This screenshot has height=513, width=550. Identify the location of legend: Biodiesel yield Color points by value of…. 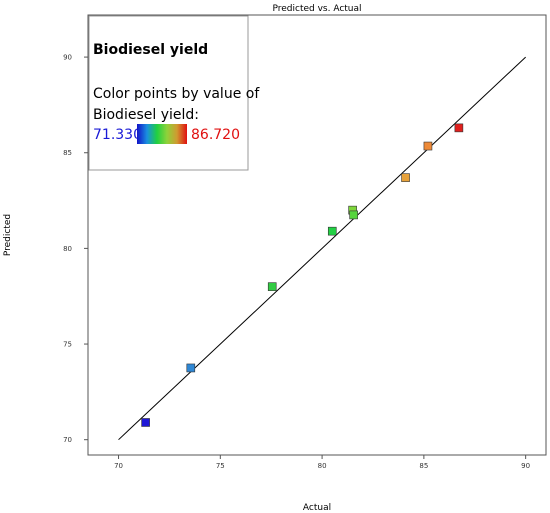
(174, 93).